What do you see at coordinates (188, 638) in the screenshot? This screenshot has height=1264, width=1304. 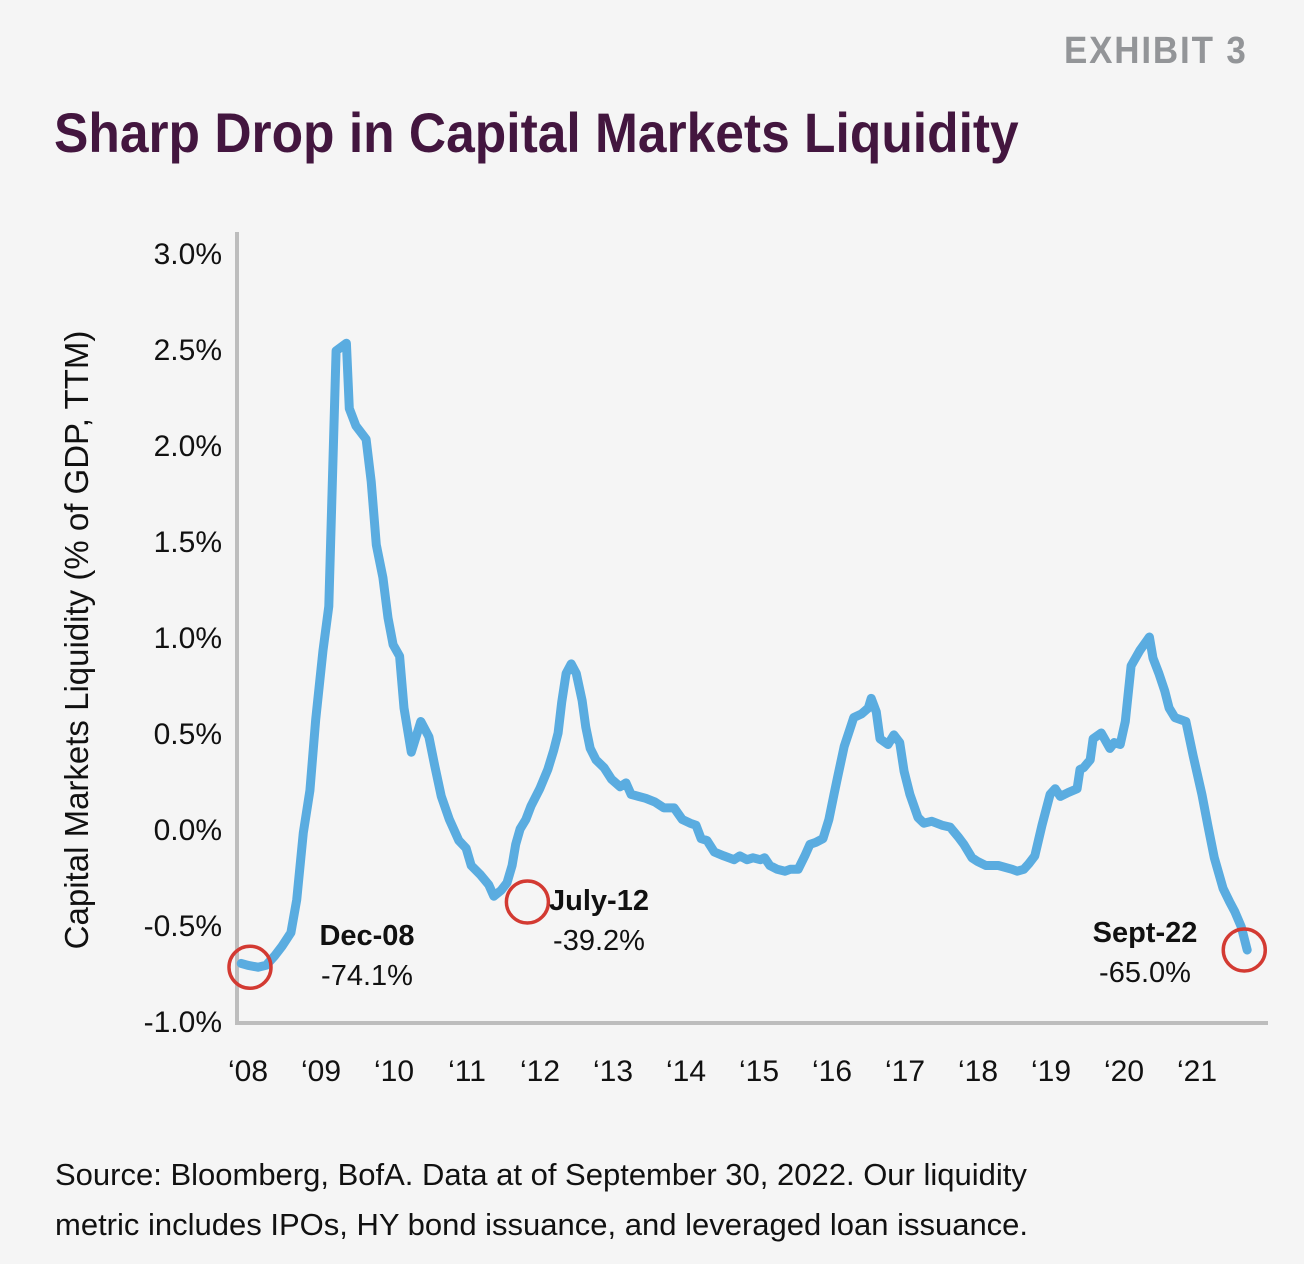 I see `y-tick-label: 1.0%` at bounding box center [188, 638].